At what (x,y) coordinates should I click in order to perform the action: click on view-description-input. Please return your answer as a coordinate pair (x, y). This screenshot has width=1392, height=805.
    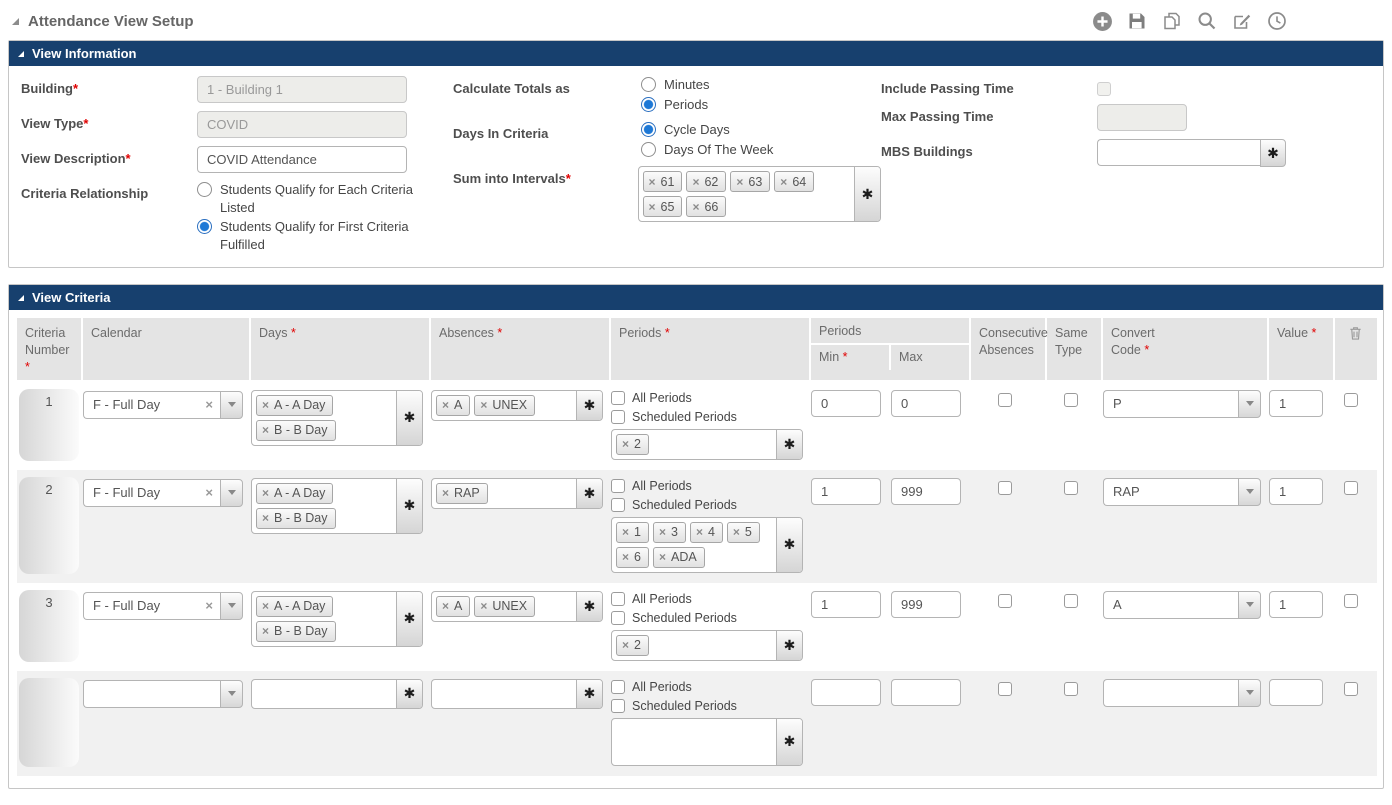
    Looking at the image, I should click on (302, 159).